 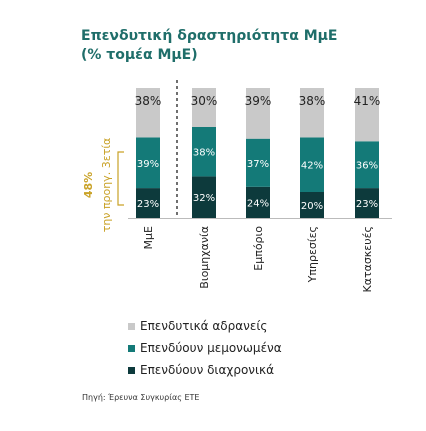 I want to click on legend-item-inactive: Επενδυτικά αδρανείς, so click(x=205, y=326).